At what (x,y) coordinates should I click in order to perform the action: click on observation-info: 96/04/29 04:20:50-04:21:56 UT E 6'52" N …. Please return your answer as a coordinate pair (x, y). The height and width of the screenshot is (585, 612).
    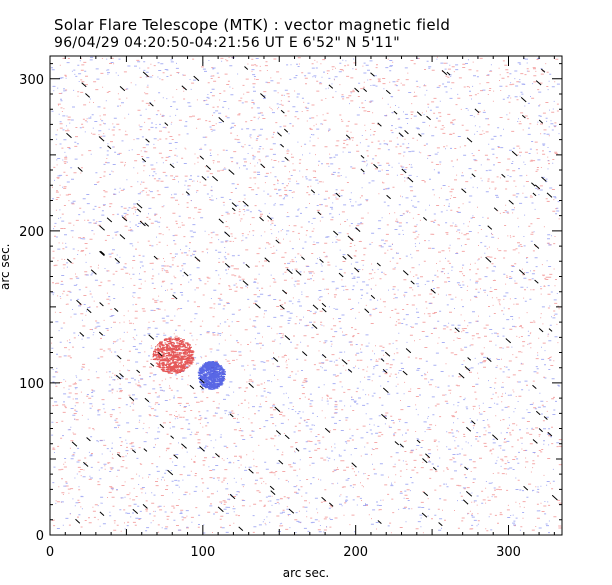
    Looking at the image, I should click on (227, 43).